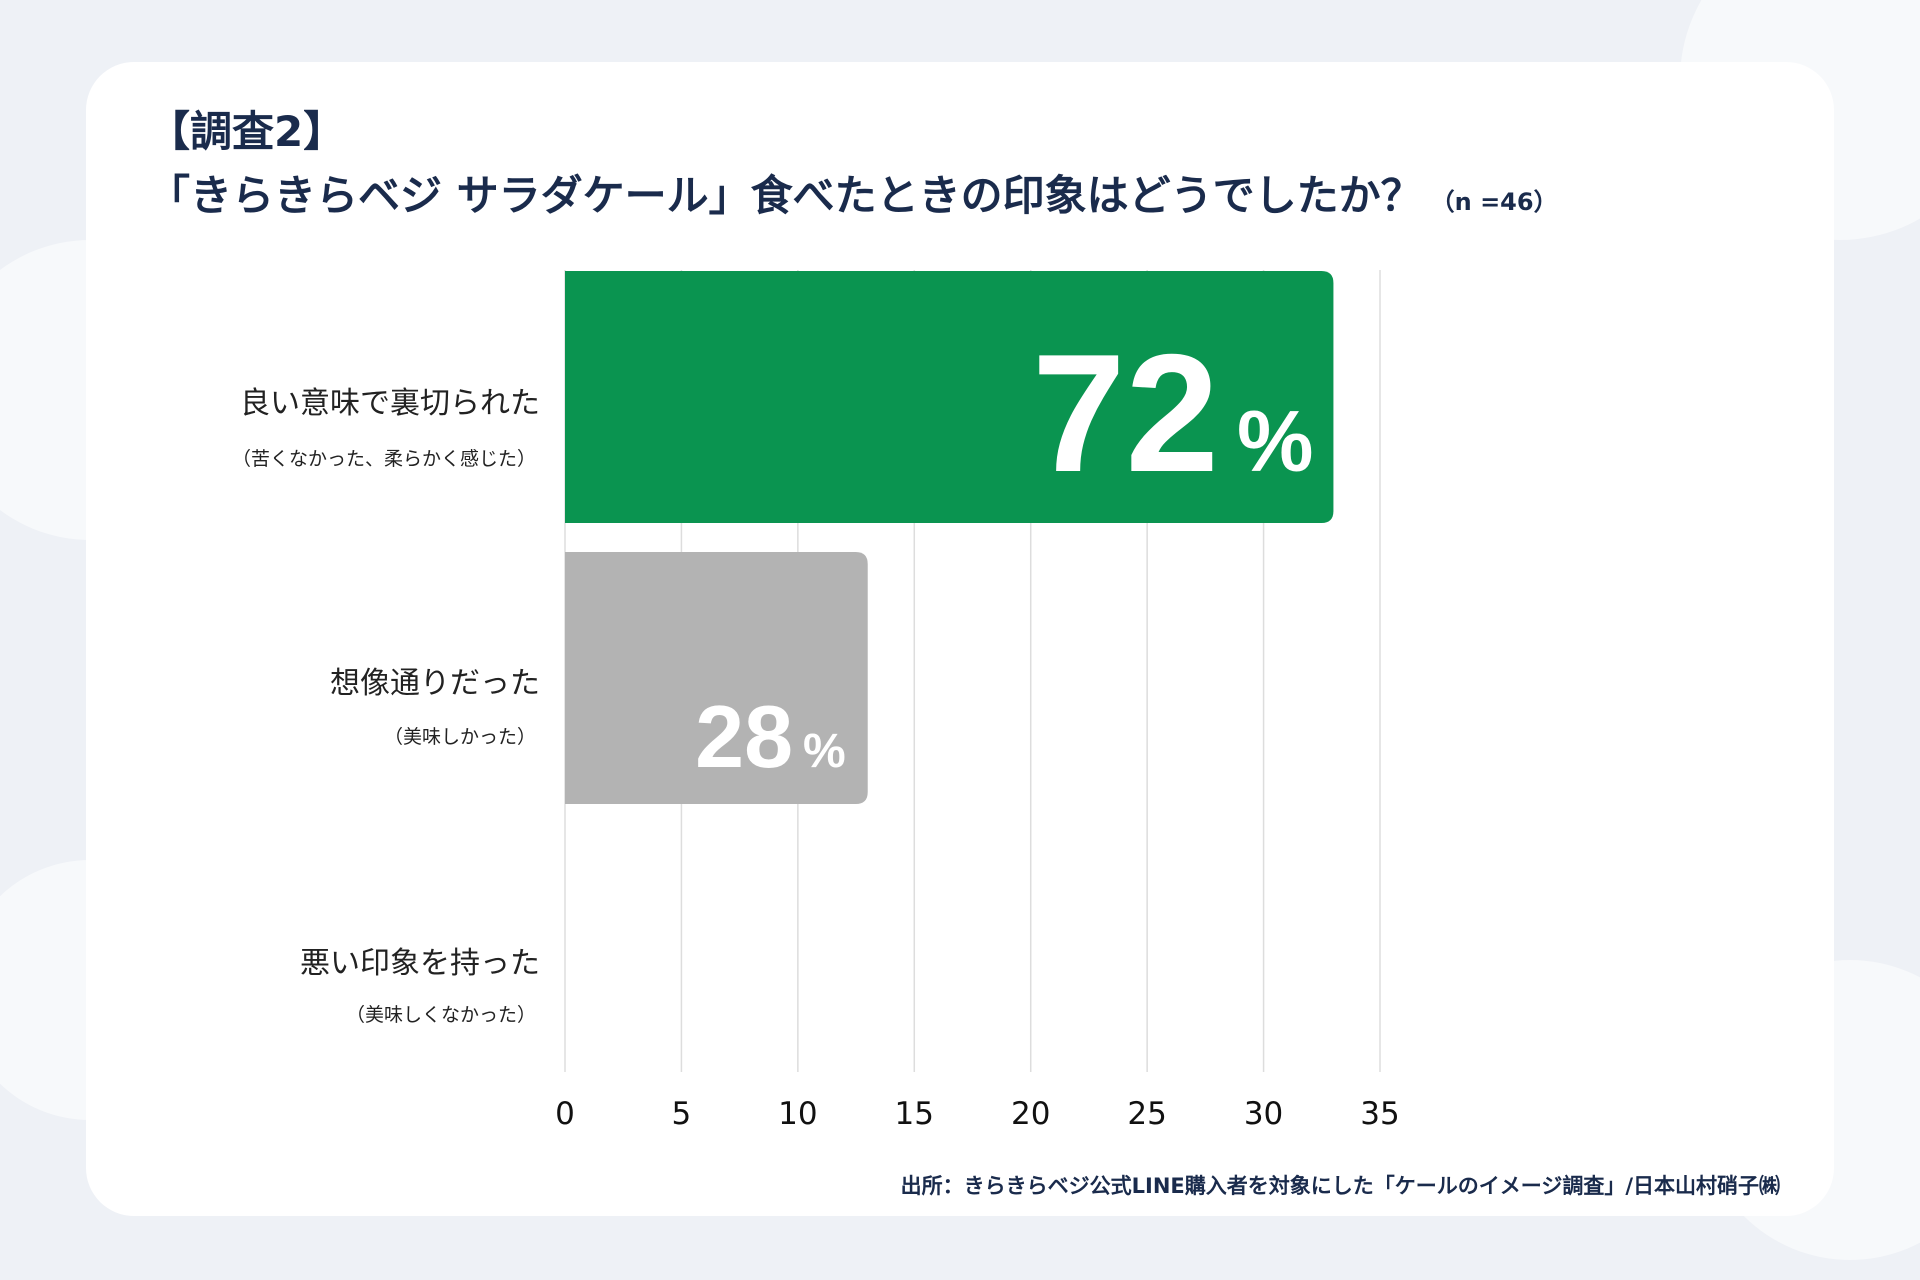  Describe the element at coordinates (798, 1114) in the screenshot. I see `x-tick-label: 10` at that location.